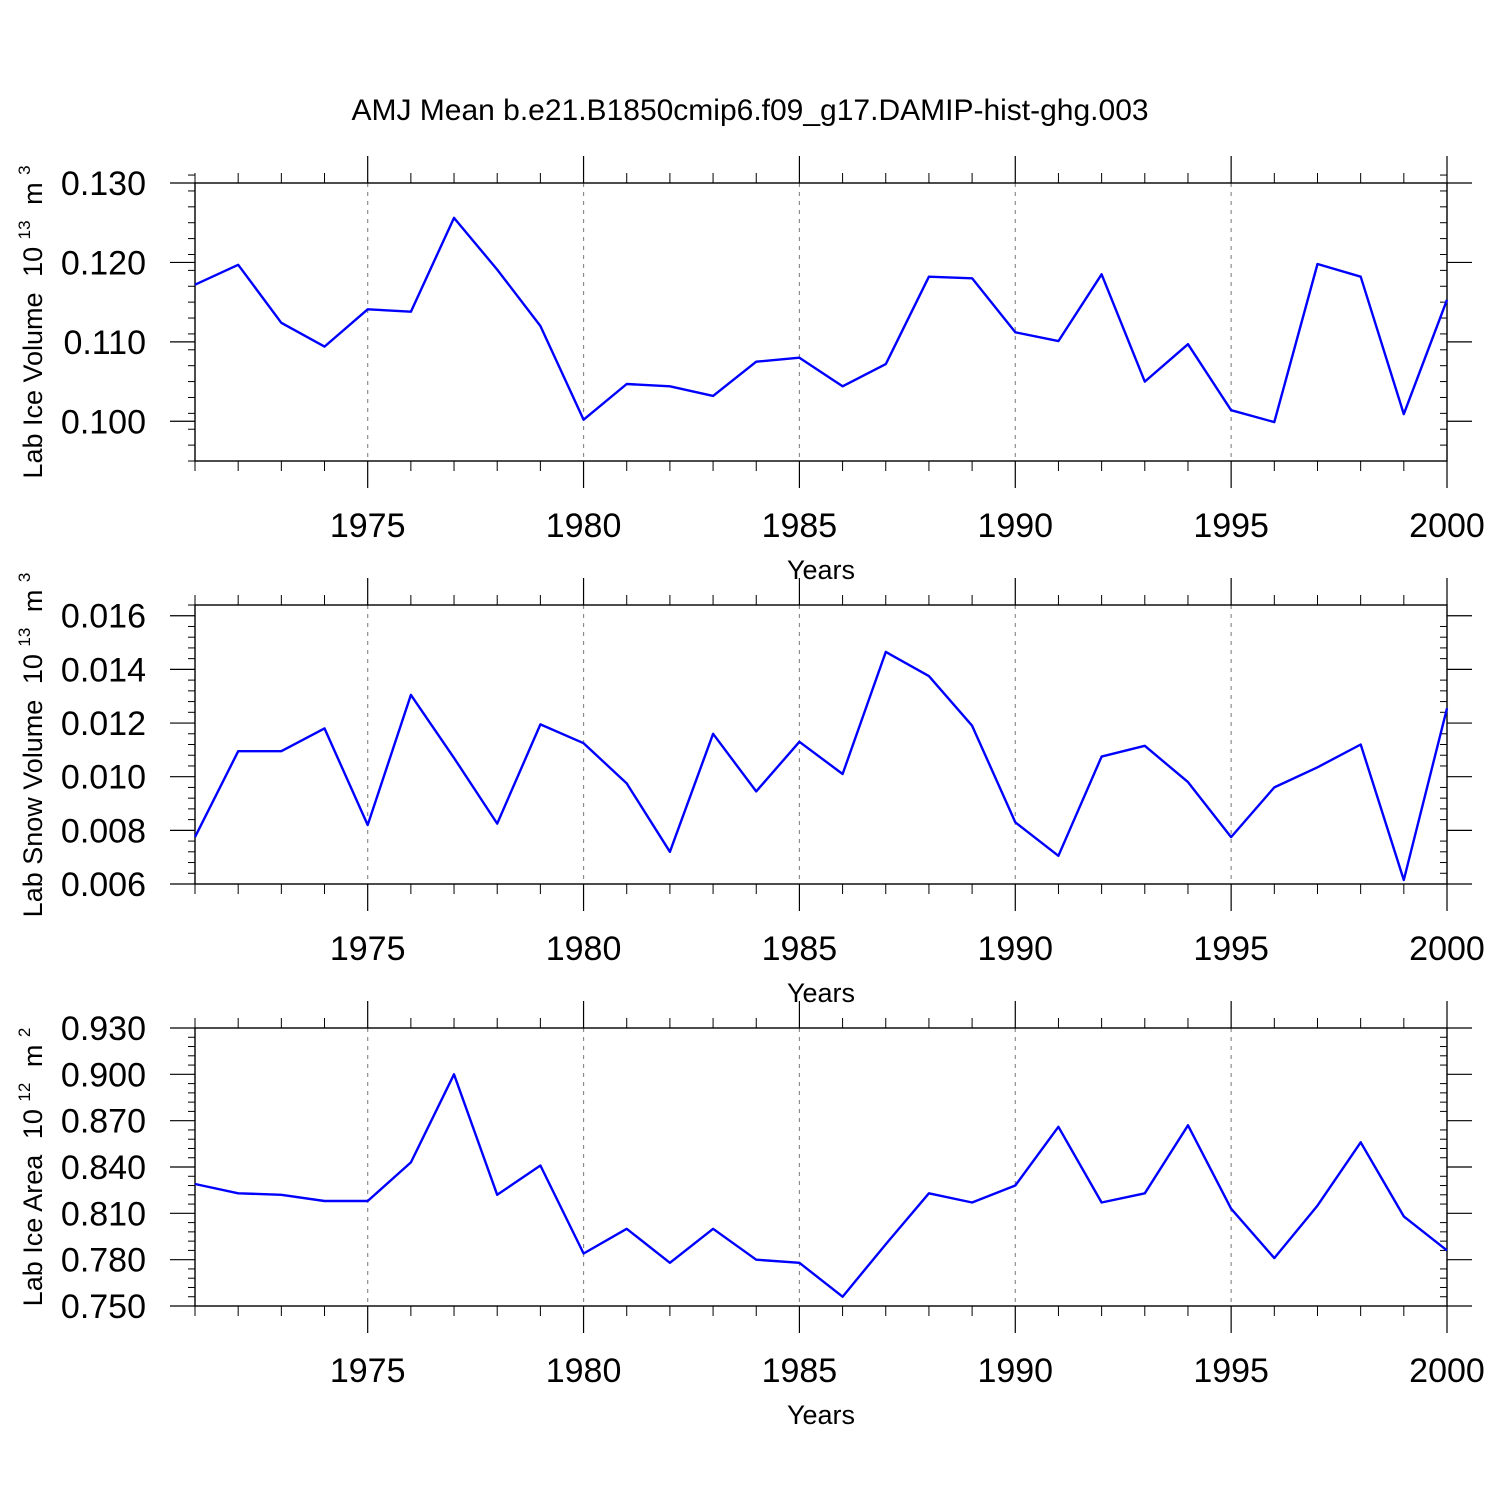 Image resolution: width=1500 pixels, height=1500 pixels. I want to click on y-axis-title-text: Lab Ice Volume, so click(33, 385).